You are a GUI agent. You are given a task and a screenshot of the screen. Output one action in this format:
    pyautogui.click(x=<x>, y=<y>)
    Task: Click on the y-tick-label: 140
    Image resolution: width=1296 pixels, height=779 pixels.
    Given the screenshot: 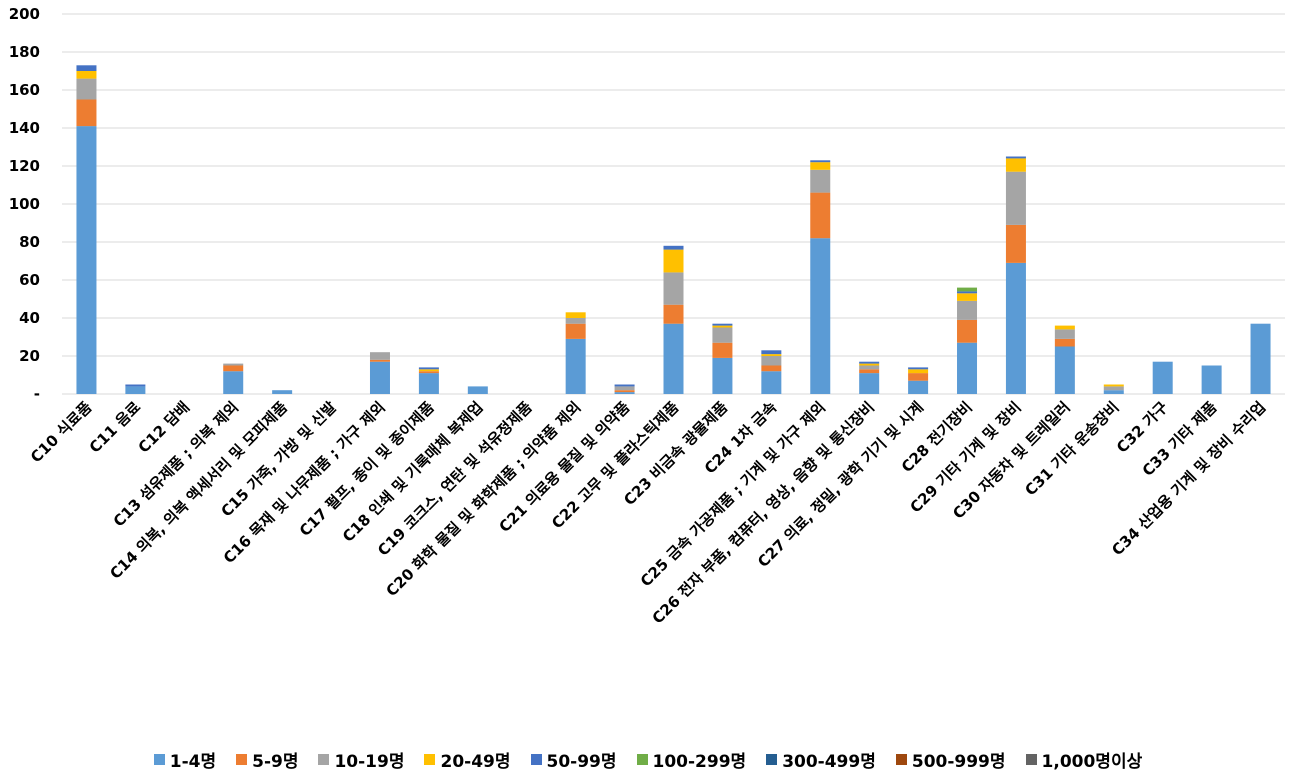 What is the action you would take?
    pyautogui.click(x=24, y=128)
    